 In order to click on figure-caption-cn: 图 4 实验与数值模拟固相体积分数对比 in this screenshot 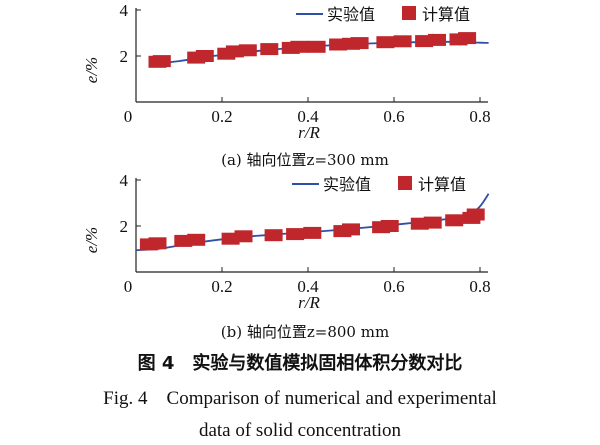, I will do `click(300, 363)`.